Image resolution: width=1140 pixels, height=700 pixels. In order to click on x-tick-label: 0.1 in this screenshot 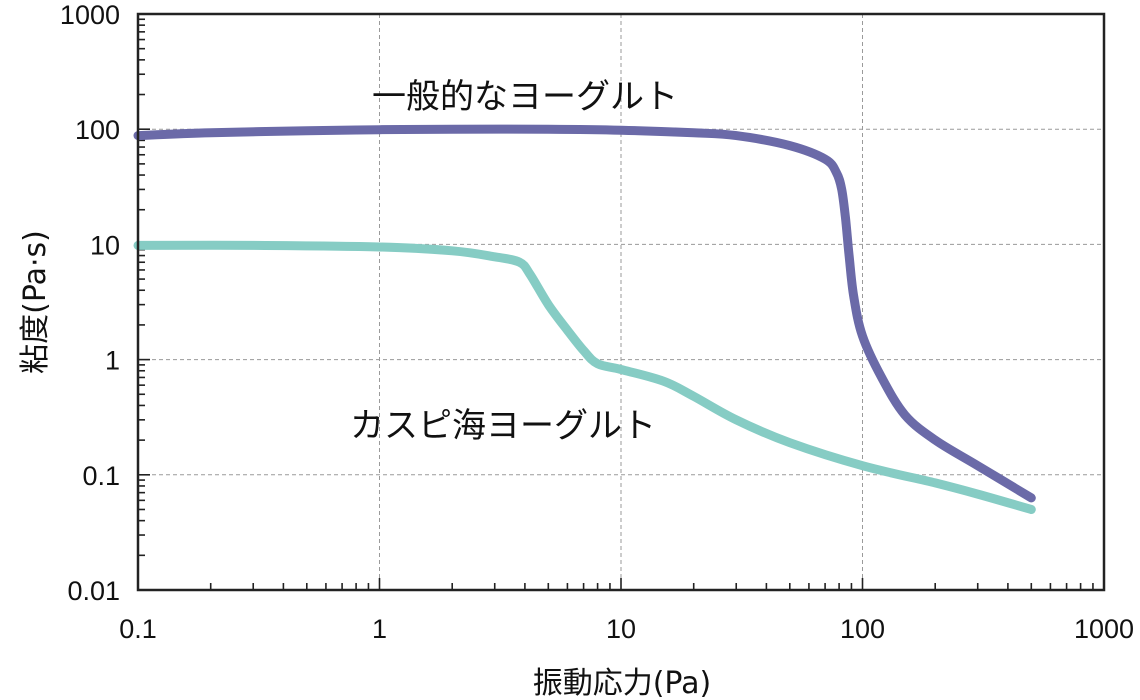, I will do `click(138, 629)`.